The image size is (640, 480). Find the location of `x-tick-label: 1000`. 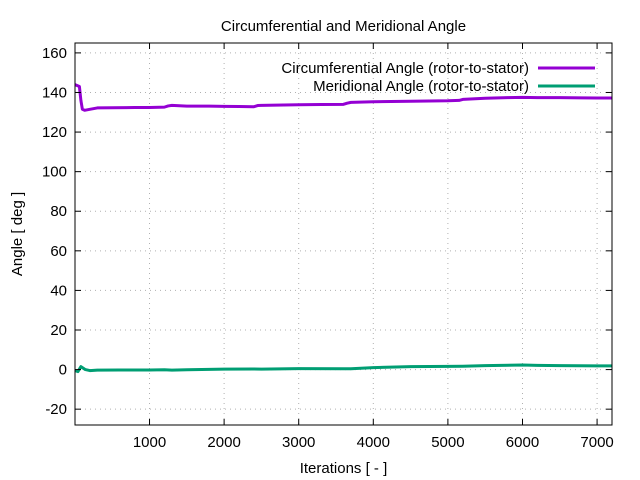

x-tick-label: 1000 is located at coordinates (149, 442).